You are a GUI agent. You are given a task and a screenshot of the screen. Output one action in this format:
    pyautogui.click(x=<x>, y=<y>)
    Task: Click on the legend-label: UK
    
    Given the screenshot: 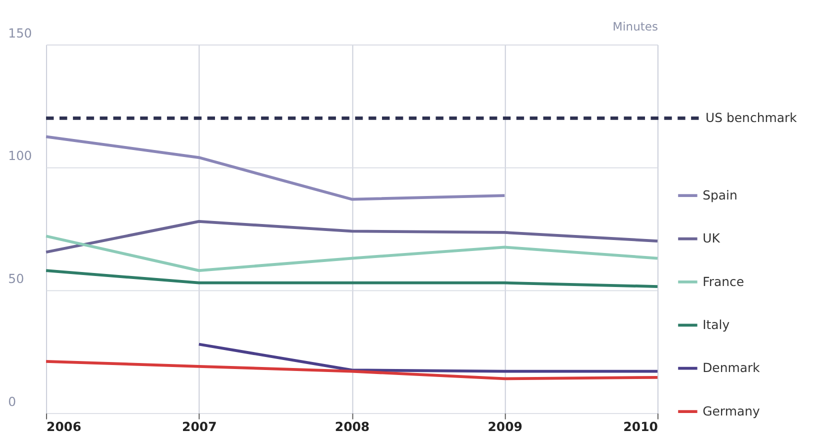 What is the action you would take?
    pyautogui.click(x=711, y=238)
    